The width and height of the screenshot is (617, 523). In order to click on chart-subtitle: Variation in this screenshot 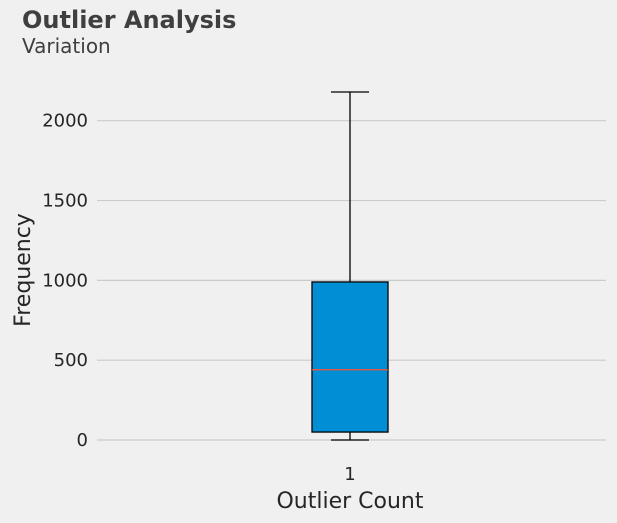, I will do `click(66, 46)`.